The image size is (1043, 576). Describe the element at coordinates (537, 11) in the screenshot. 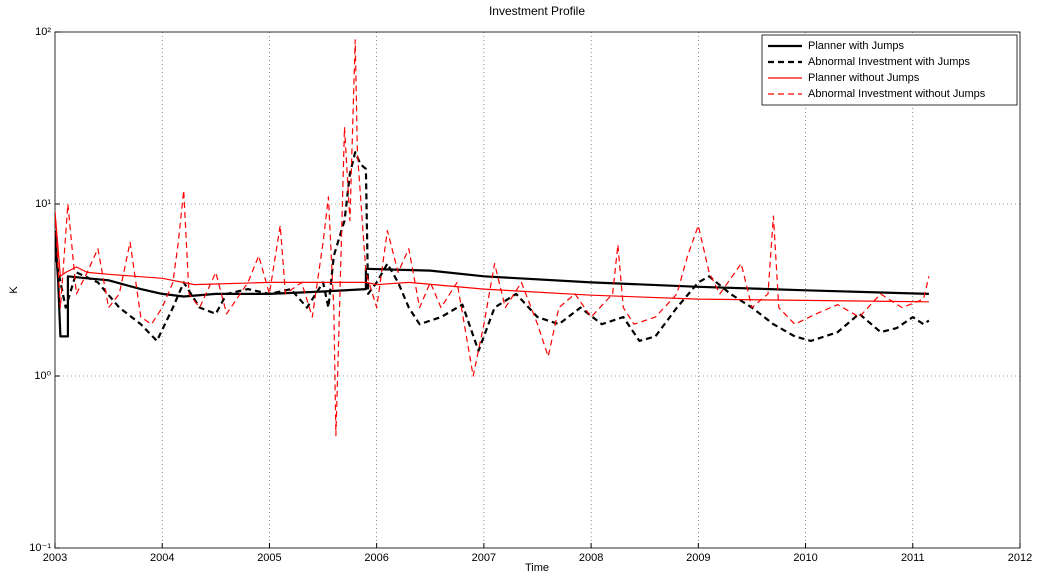

I see `chart-title: Investment Profile` at that location.